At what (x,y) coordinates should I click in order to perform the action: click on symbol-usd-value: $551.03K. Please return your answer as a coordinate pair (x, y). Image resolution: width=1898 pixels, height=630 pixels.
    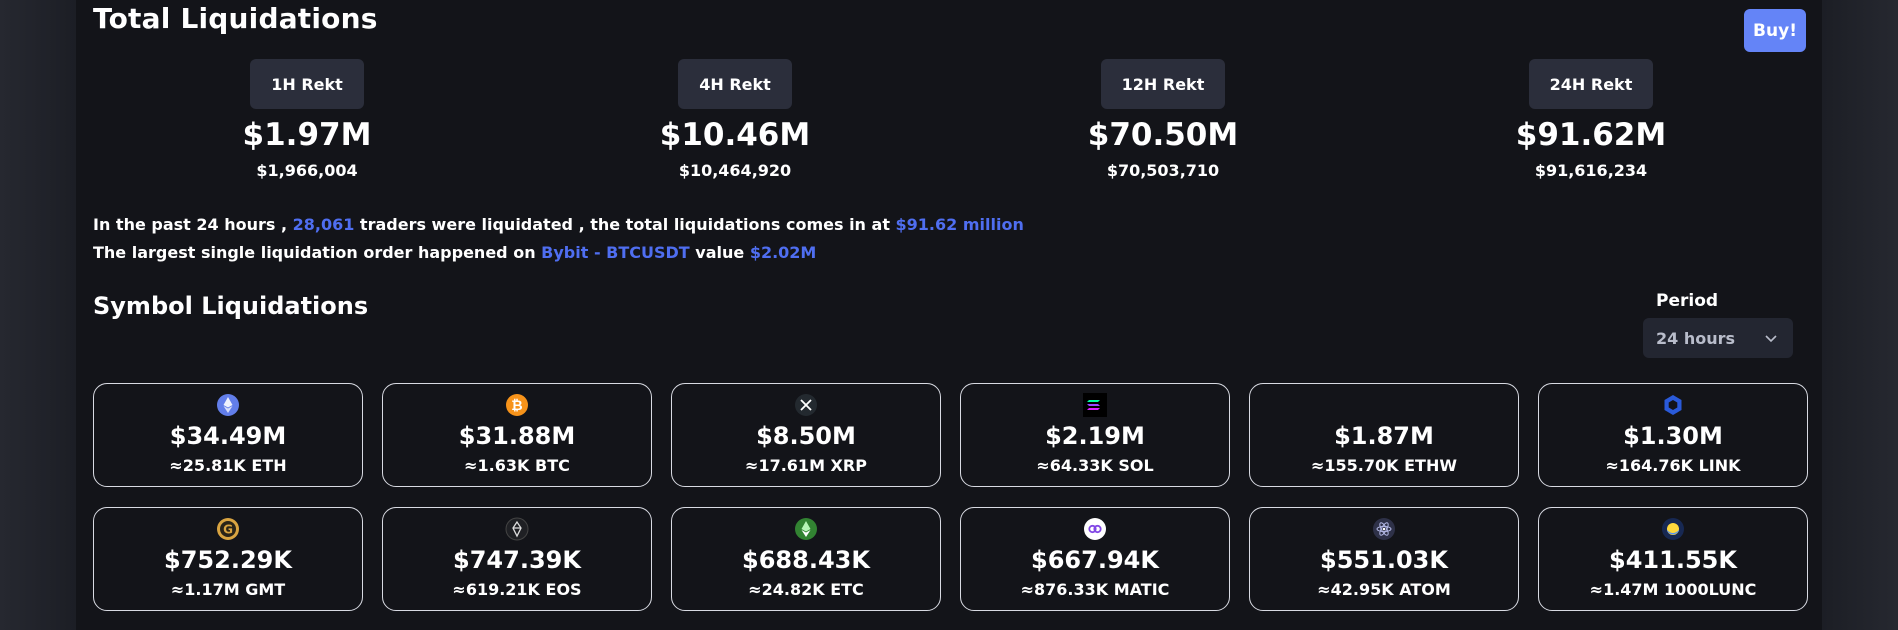
    Looking at the image, I should click on (1384, 560).